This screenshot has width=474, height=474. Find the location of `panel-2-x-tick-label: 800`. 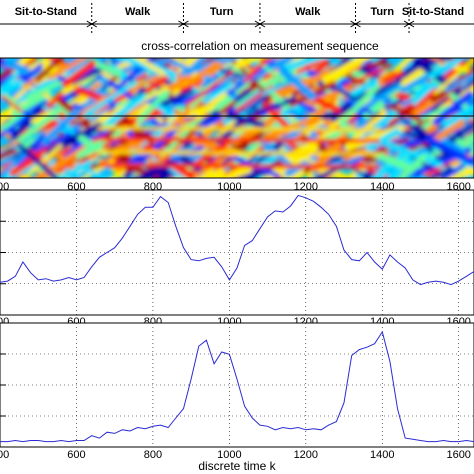

panel-2-x-tick-label: 800 is located at coordinates (153, 455).